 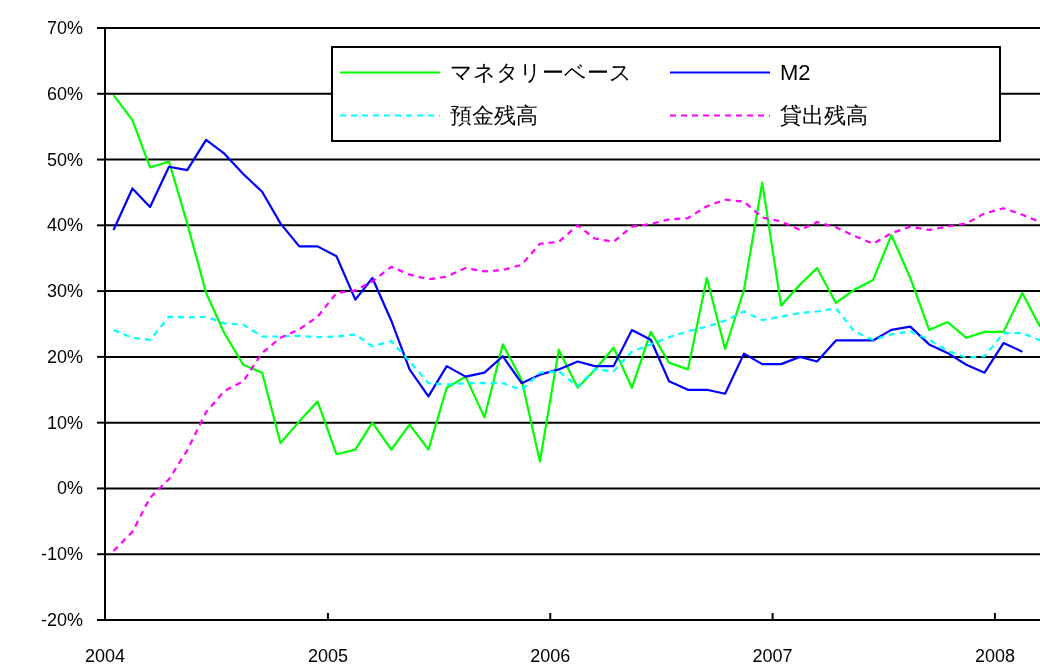 I want to click on xtick-label: 2007, so click(x=772, y=656).